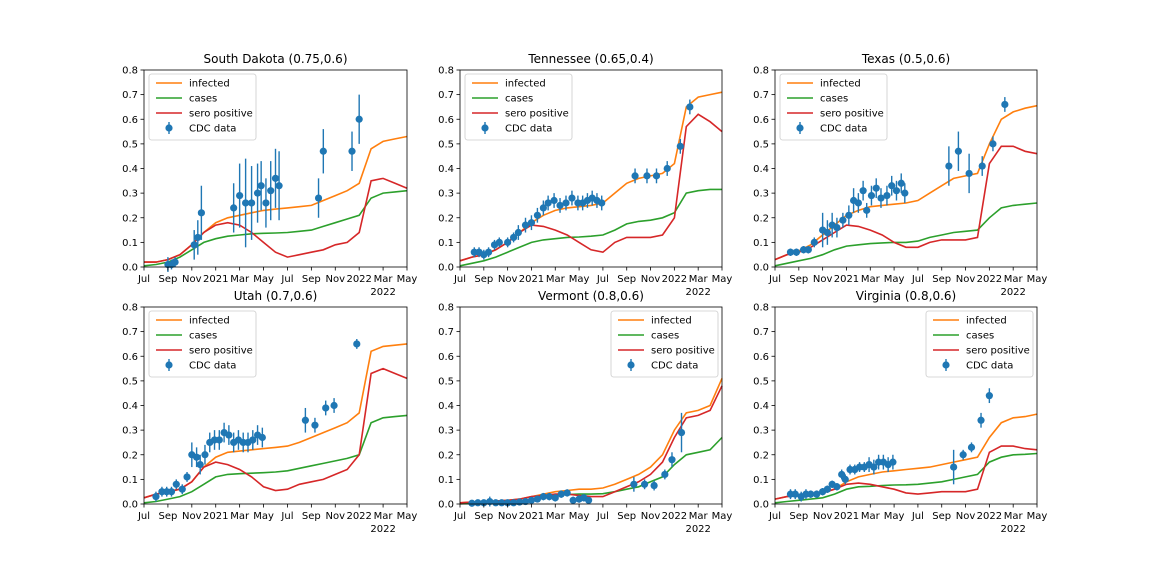  I want to click on y-tick-label: 0.7, so click(761, 332).